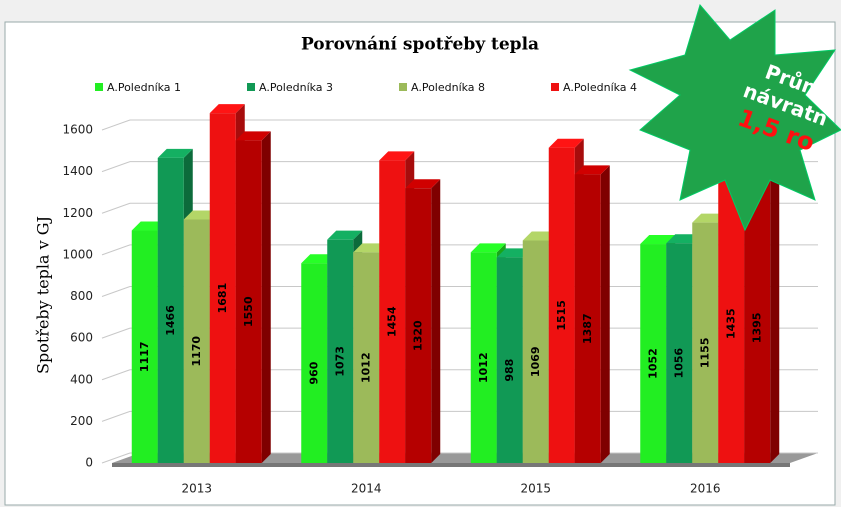  Describe the element at coordinates (196, 489) in the screenshot. I see `x-tick-label: 2013` at that location.